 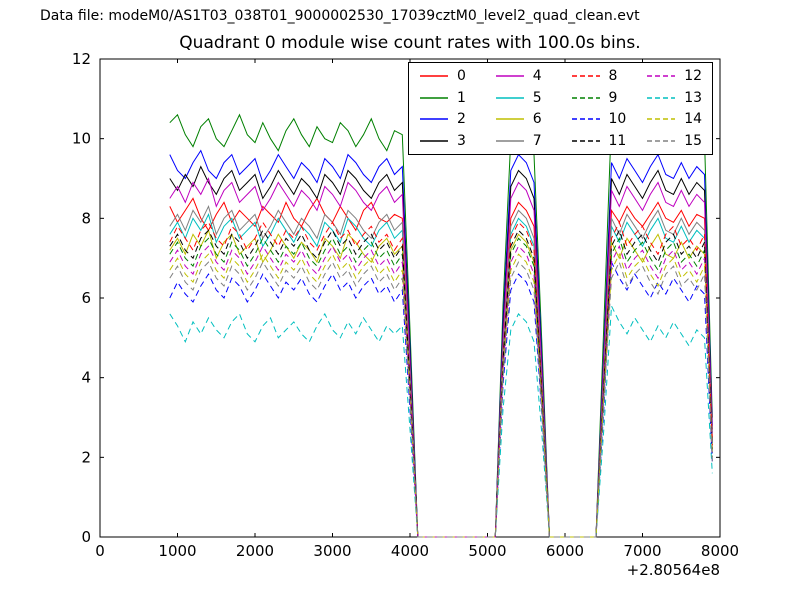 What do you see at coordinates (642, 551) in the screenshot?
I see `x-tick-label: 7000` at bounding box center [642, 551].